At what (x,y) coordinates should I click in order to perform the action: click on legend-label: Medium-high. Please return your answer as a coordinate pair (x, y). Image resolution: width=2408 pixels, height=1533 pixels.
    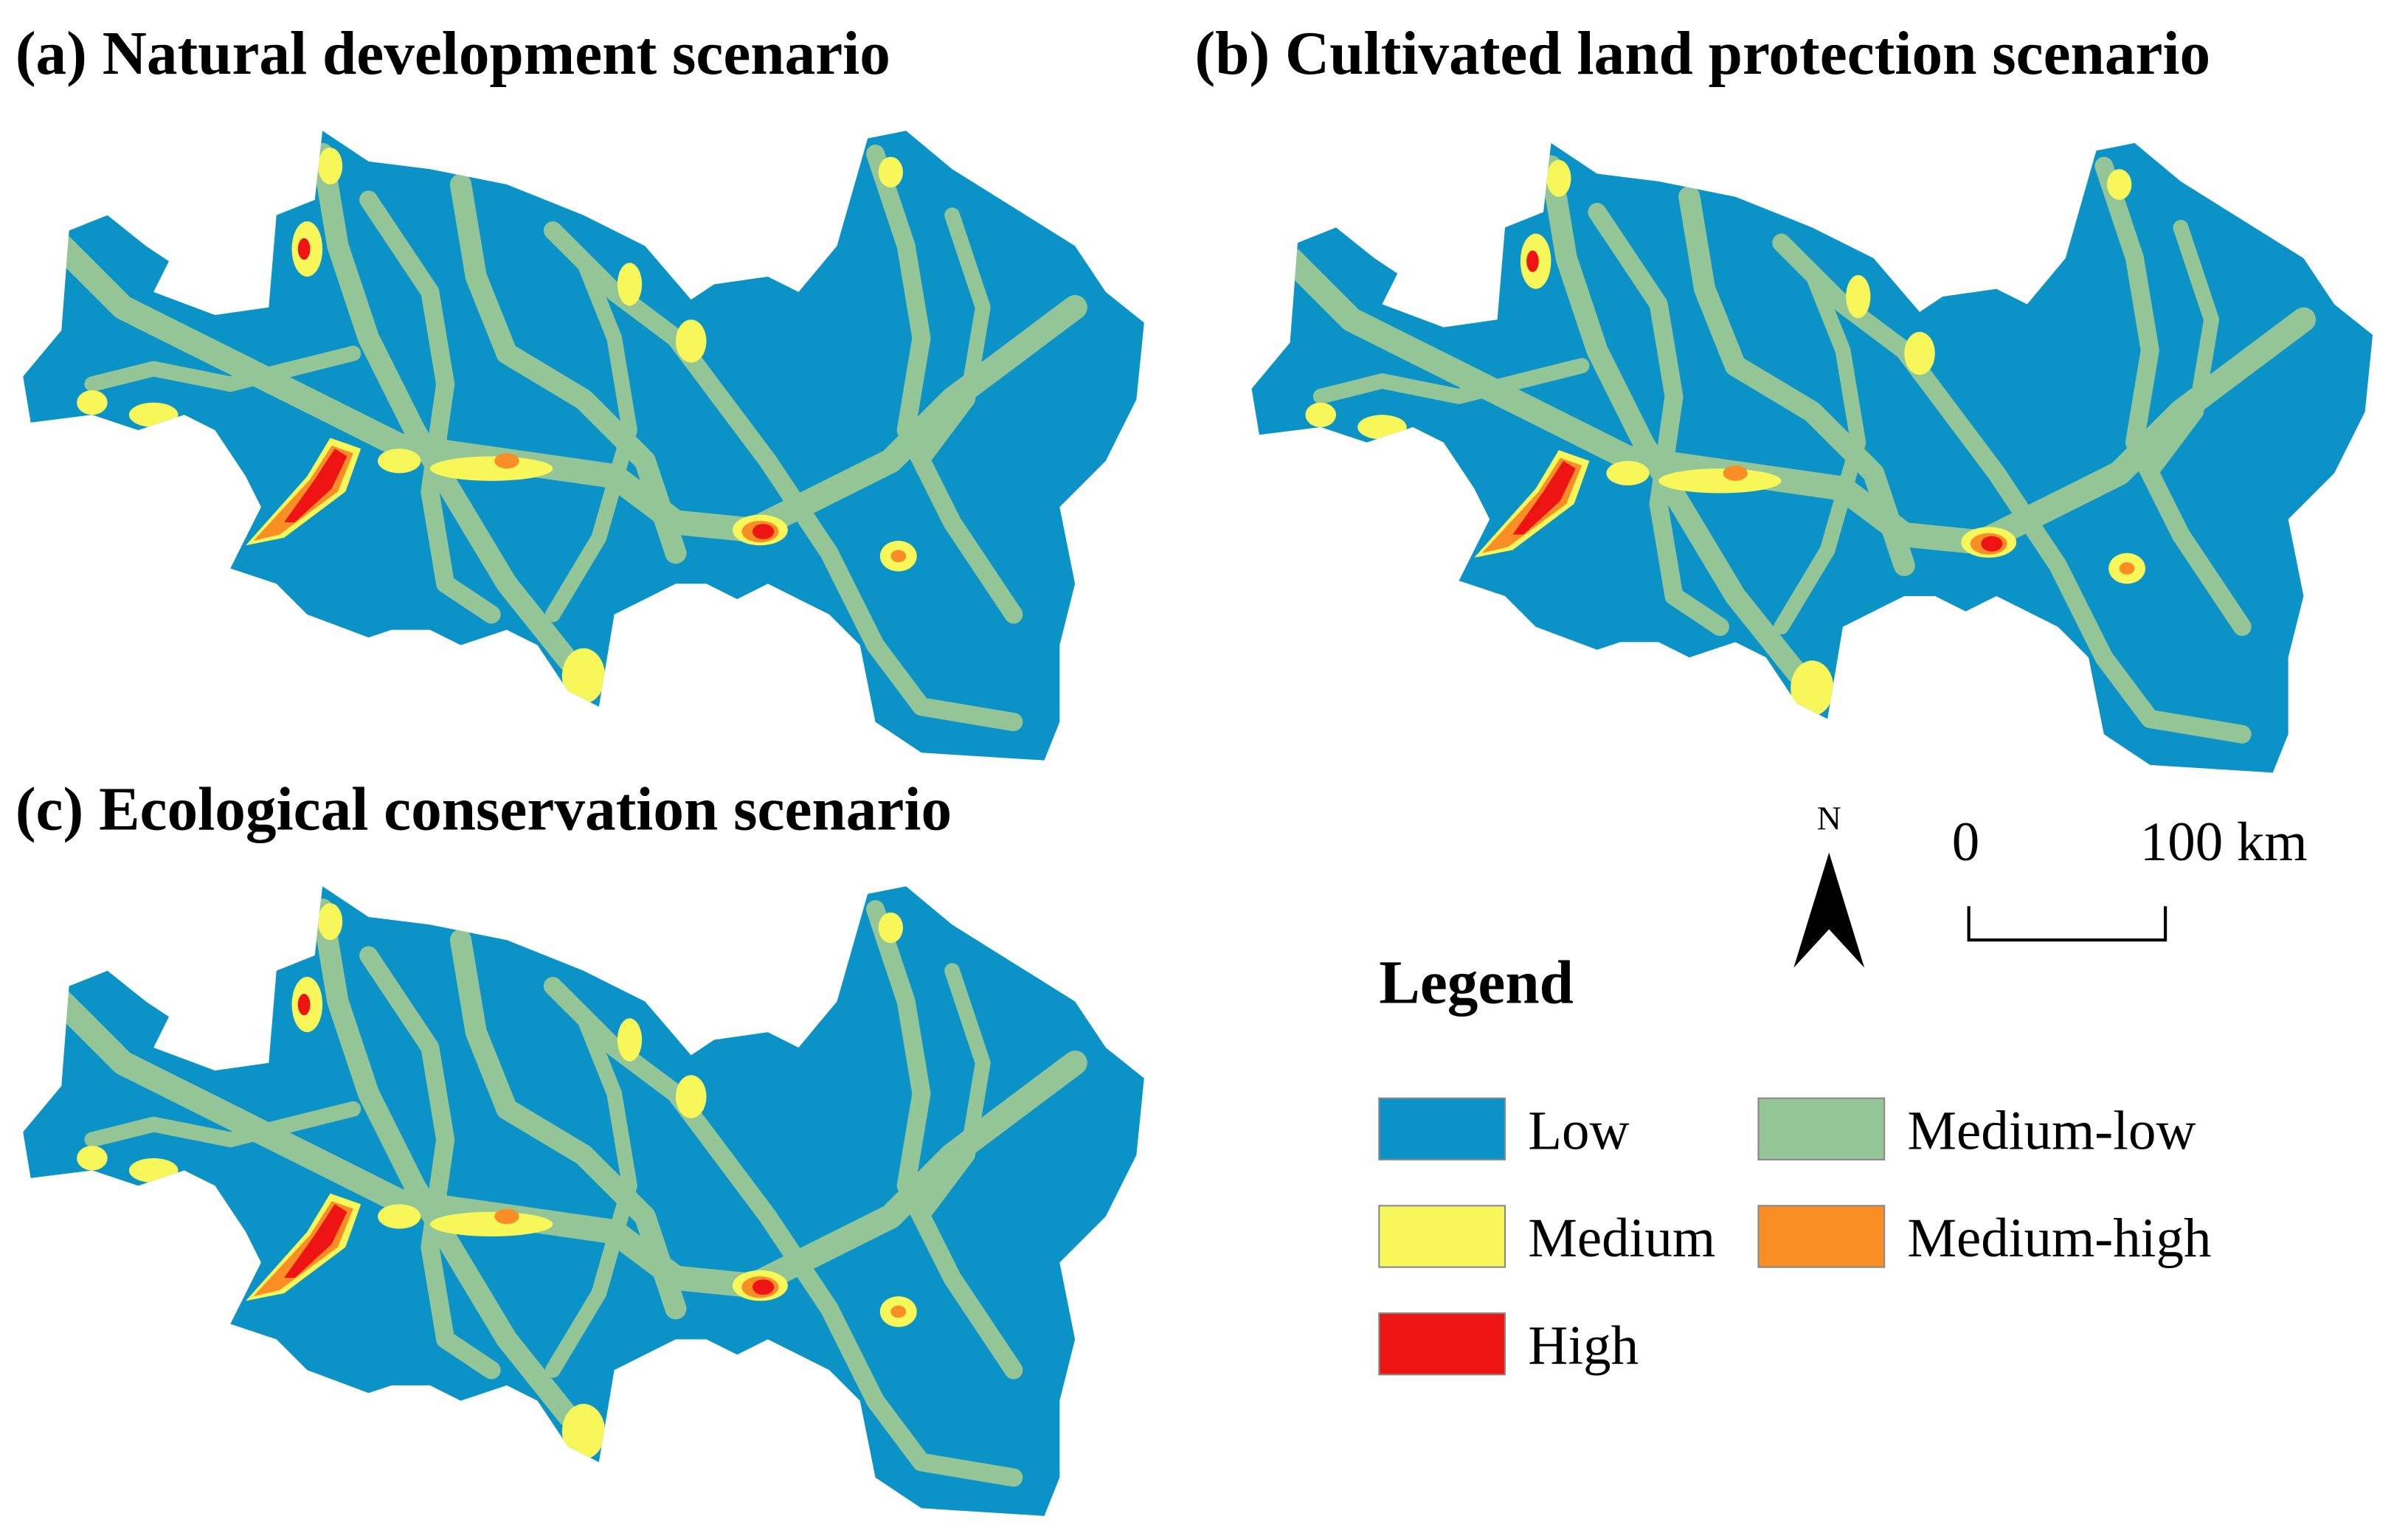
    Looking at the image, I should click on (2059, 1239).